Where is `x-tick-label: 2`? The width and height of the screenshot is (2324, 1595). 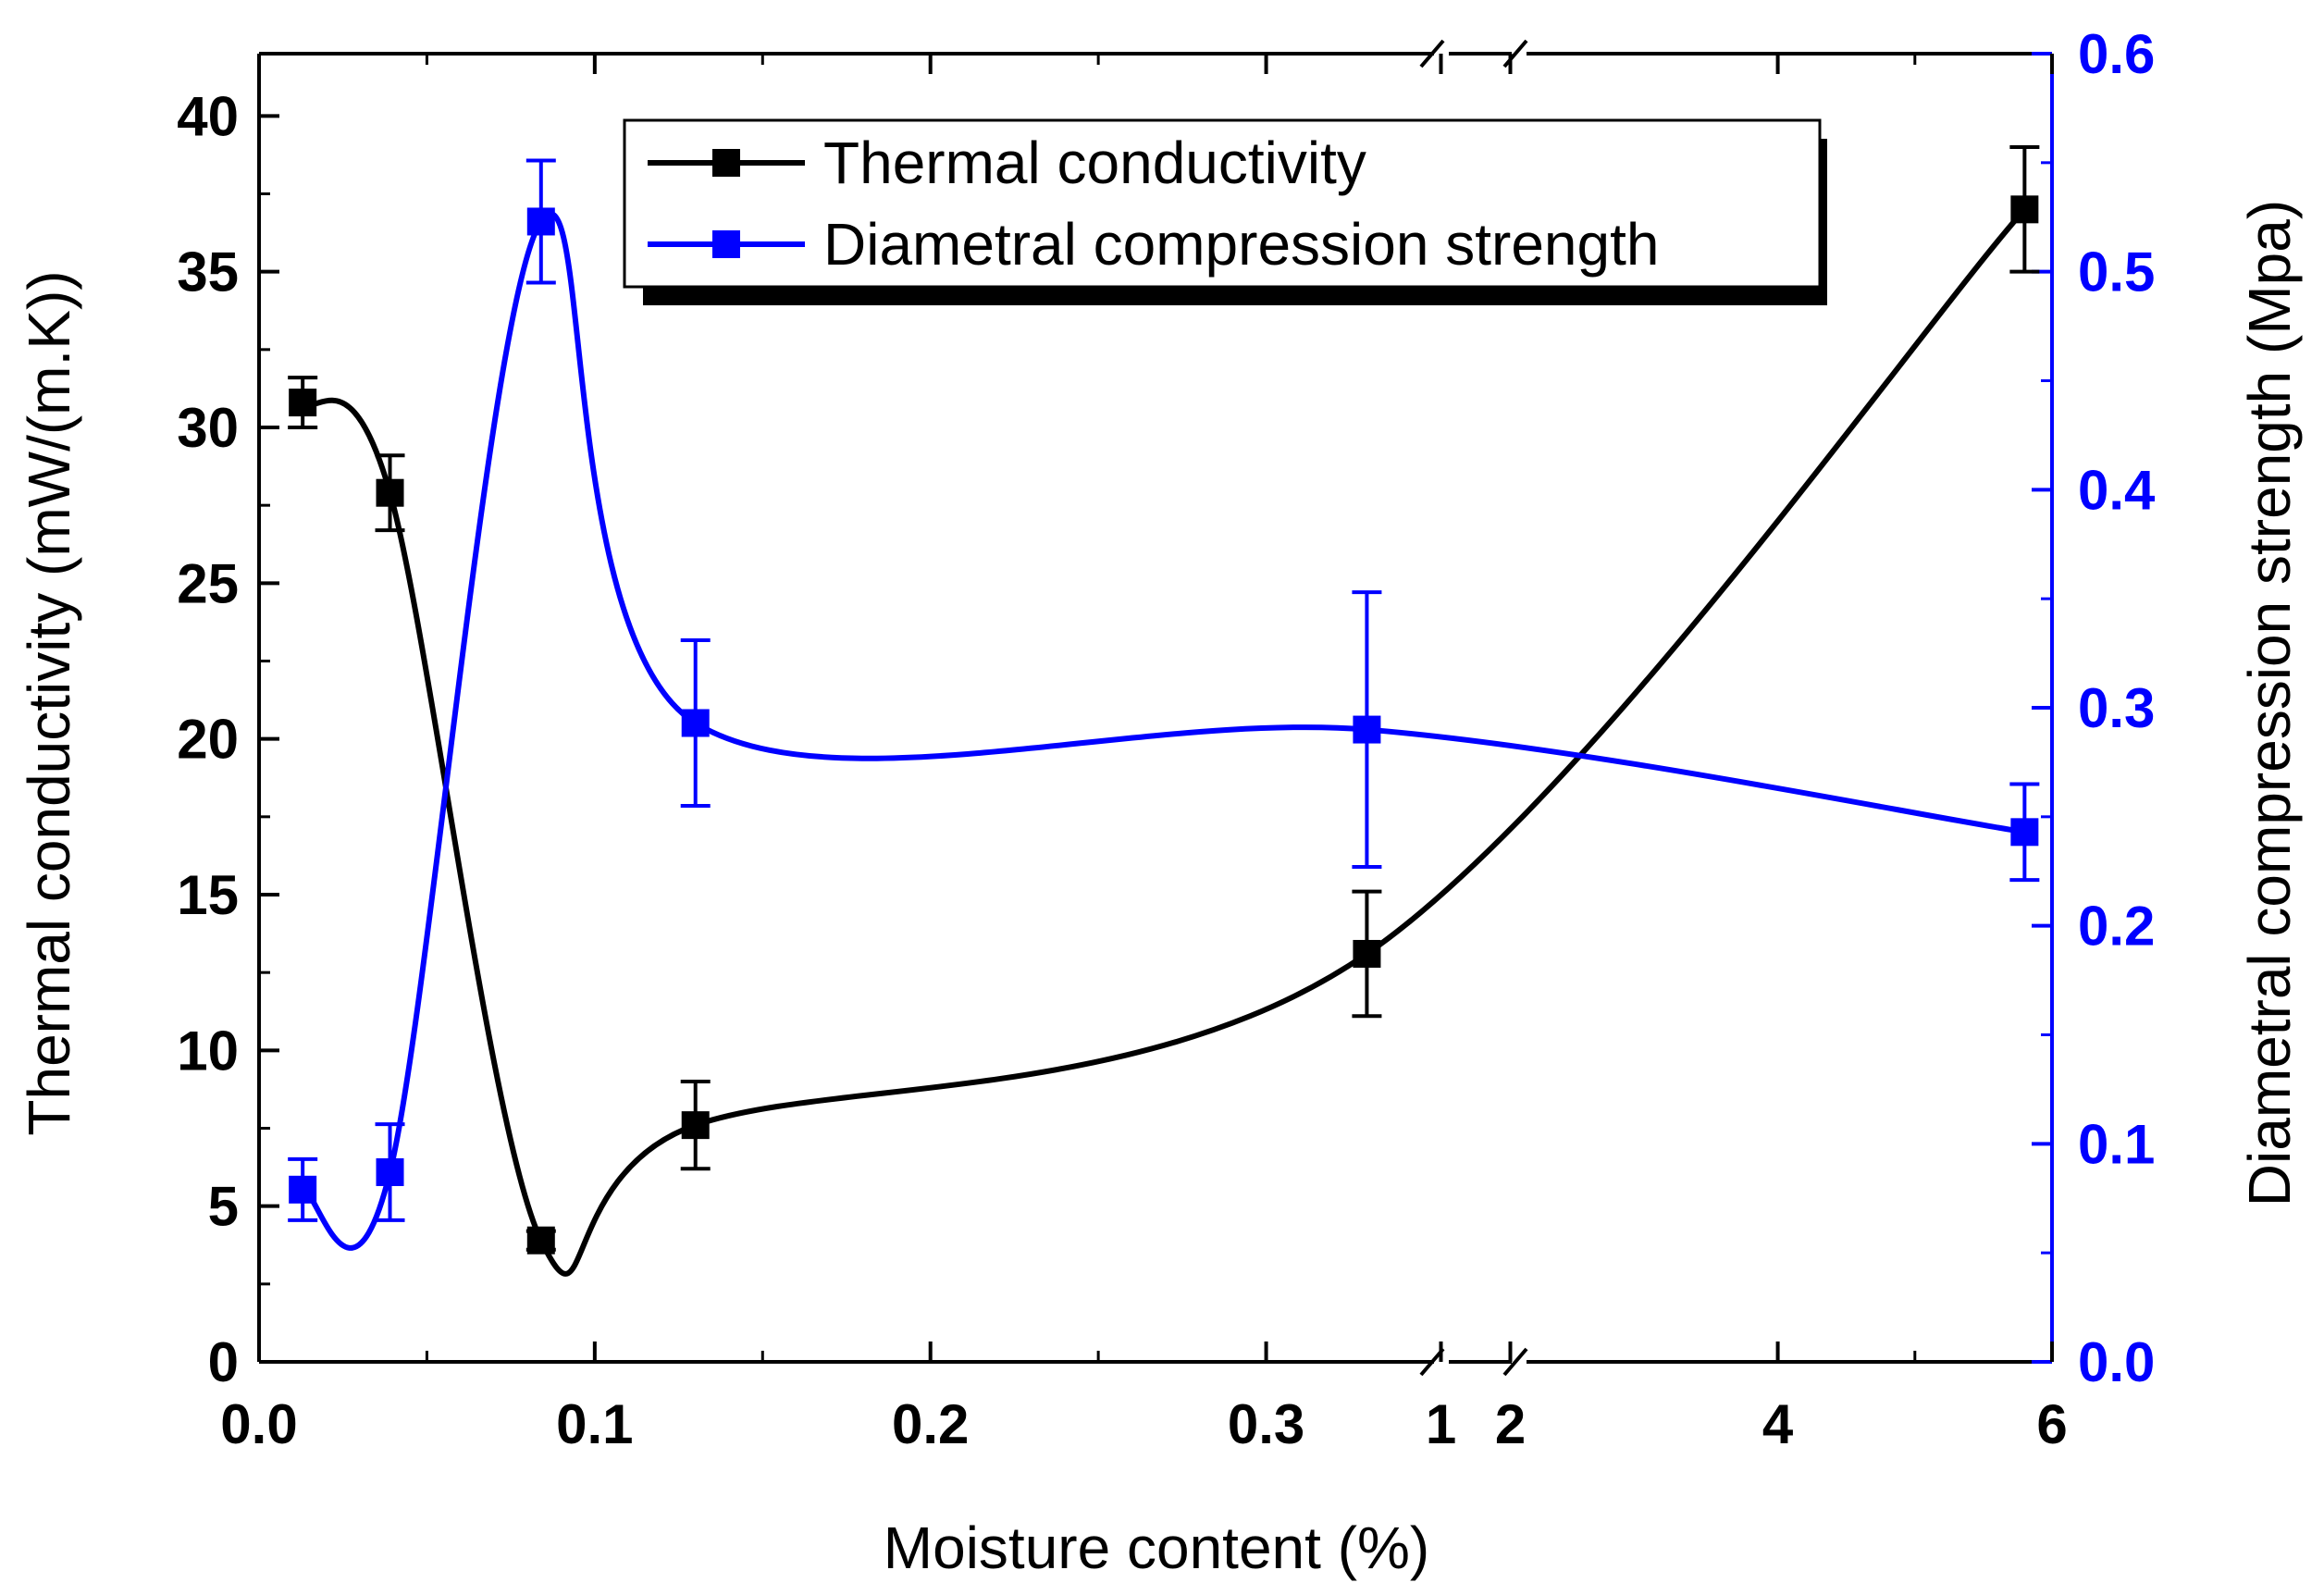 x-tick-label: 2 is located at coordinates (1510, 1424).